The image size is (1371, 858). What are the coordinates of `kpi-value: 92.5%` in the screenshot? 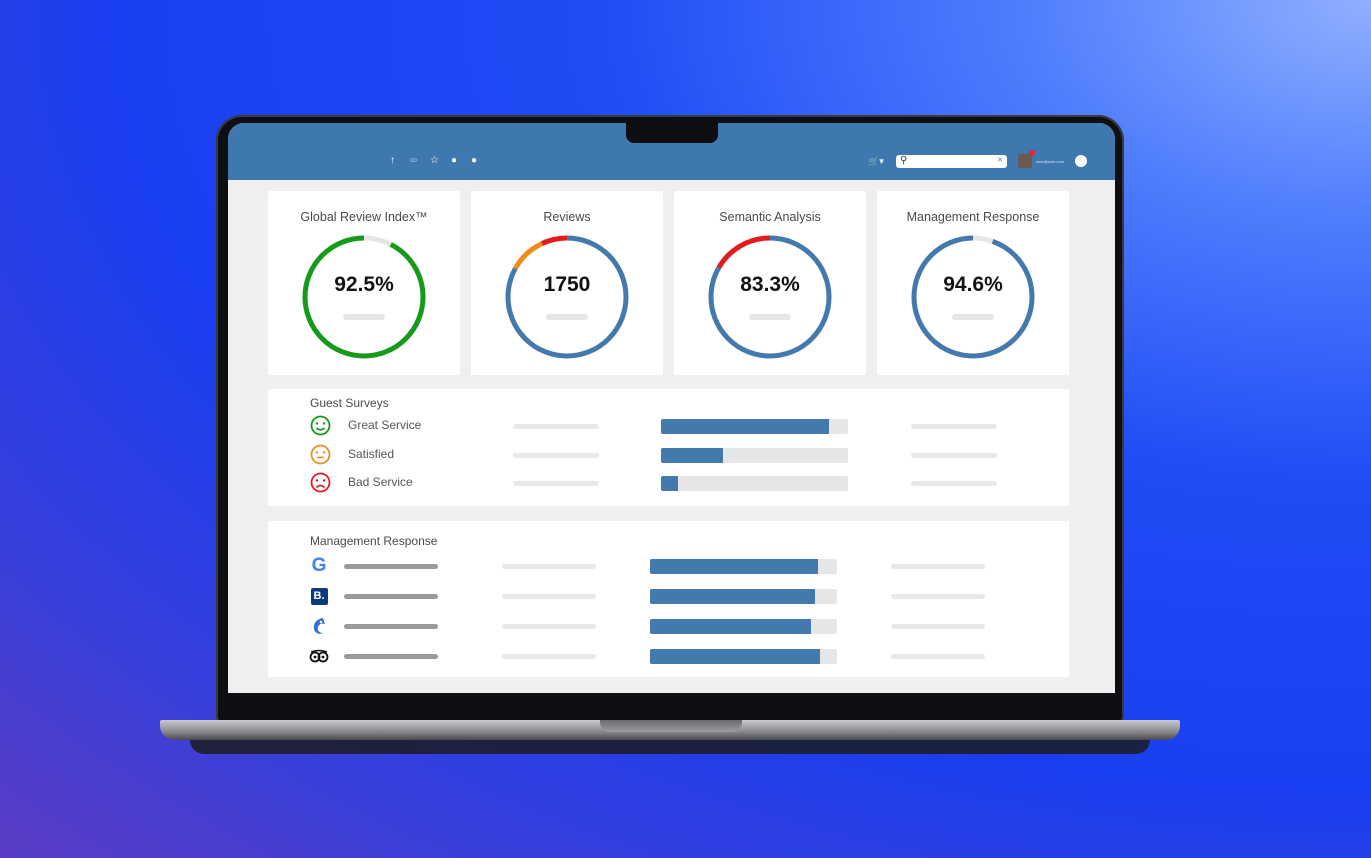 It's located at (364, 284).